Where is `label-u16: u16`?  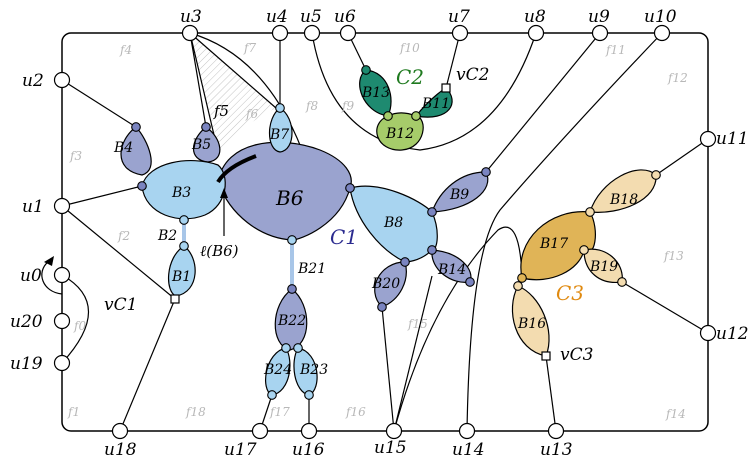
label-u16: u16 is located at coordinates (308, 450).